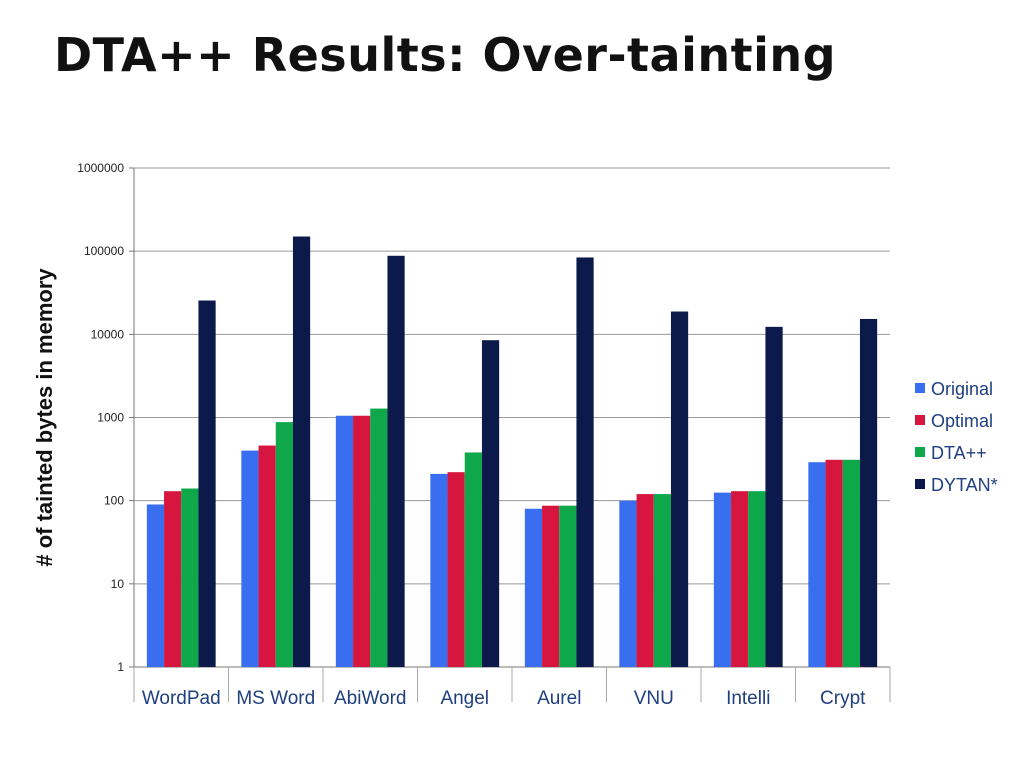 The width and height of the screenshot is (1024, 768). What do you see at coordinates (662, 580) in the screenshot?
I see `bar-dta--vnu` at bounding box center [662, 580].